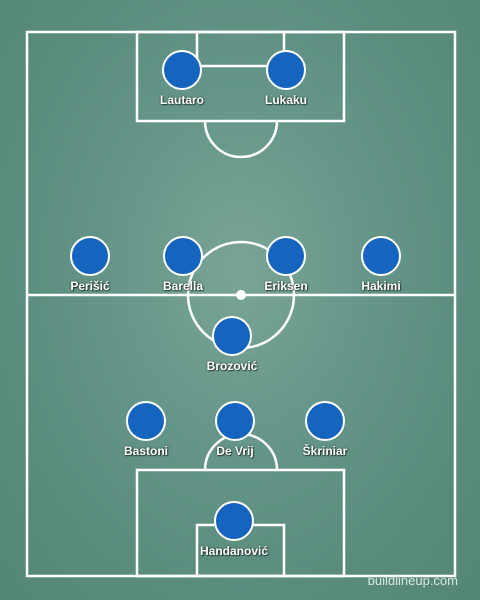 The image size is (480, 600). What do you see at coordinates (232, 366) in the screenshot?
I see `player-name: Brozović` at bounding box center [232, 366].